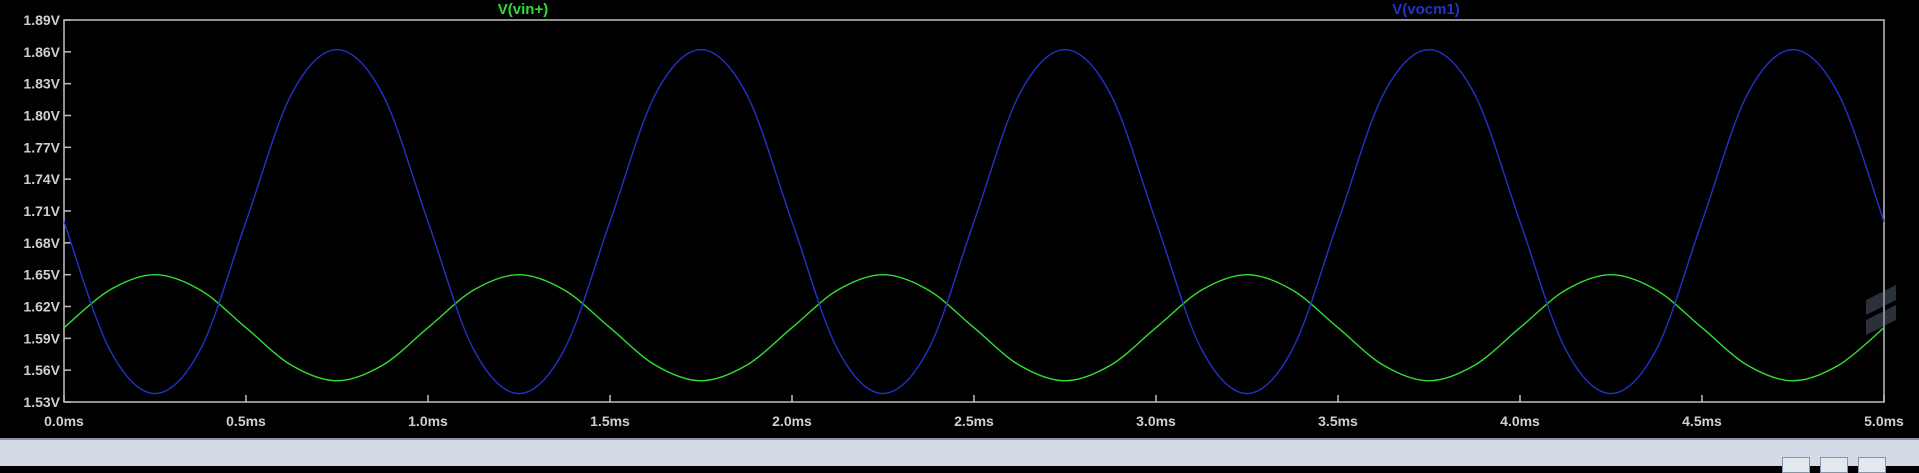 The width and height of the screenshot is (1919, 473). I want to click on x-tick-label: 1.5ms, so click(610, 421).